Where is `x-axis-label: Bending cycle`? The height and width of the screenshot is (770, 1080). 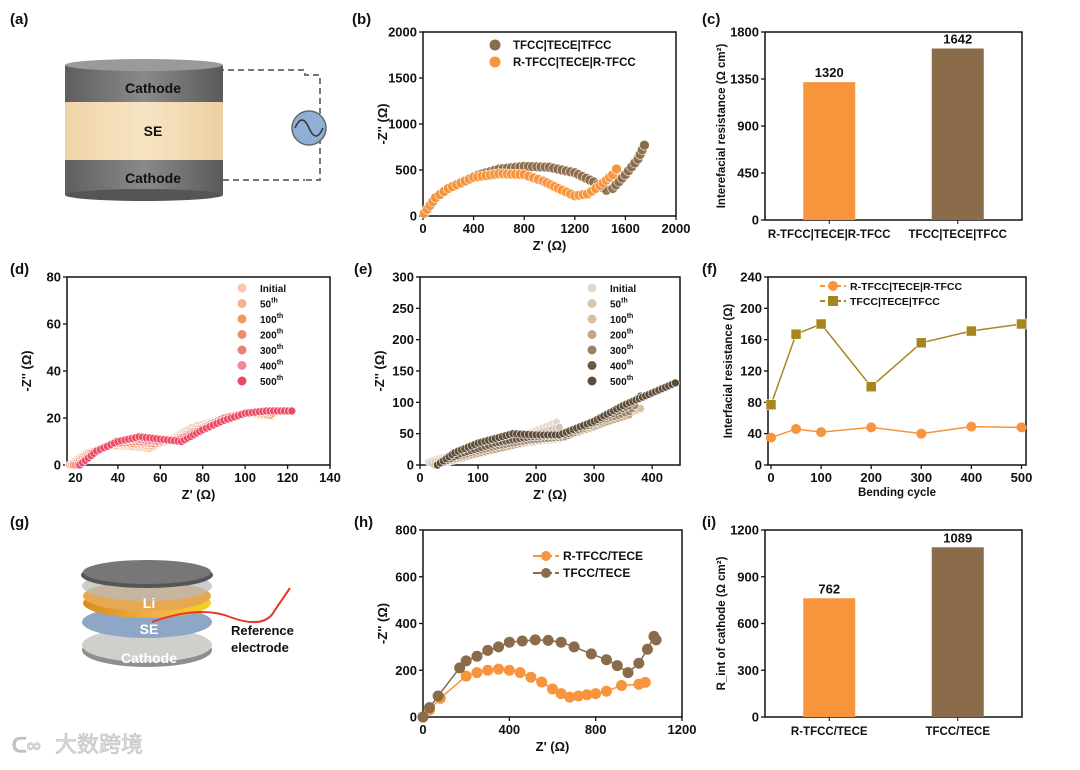 x-axis-label: Bending cycle is located at coordinates (897, 493).